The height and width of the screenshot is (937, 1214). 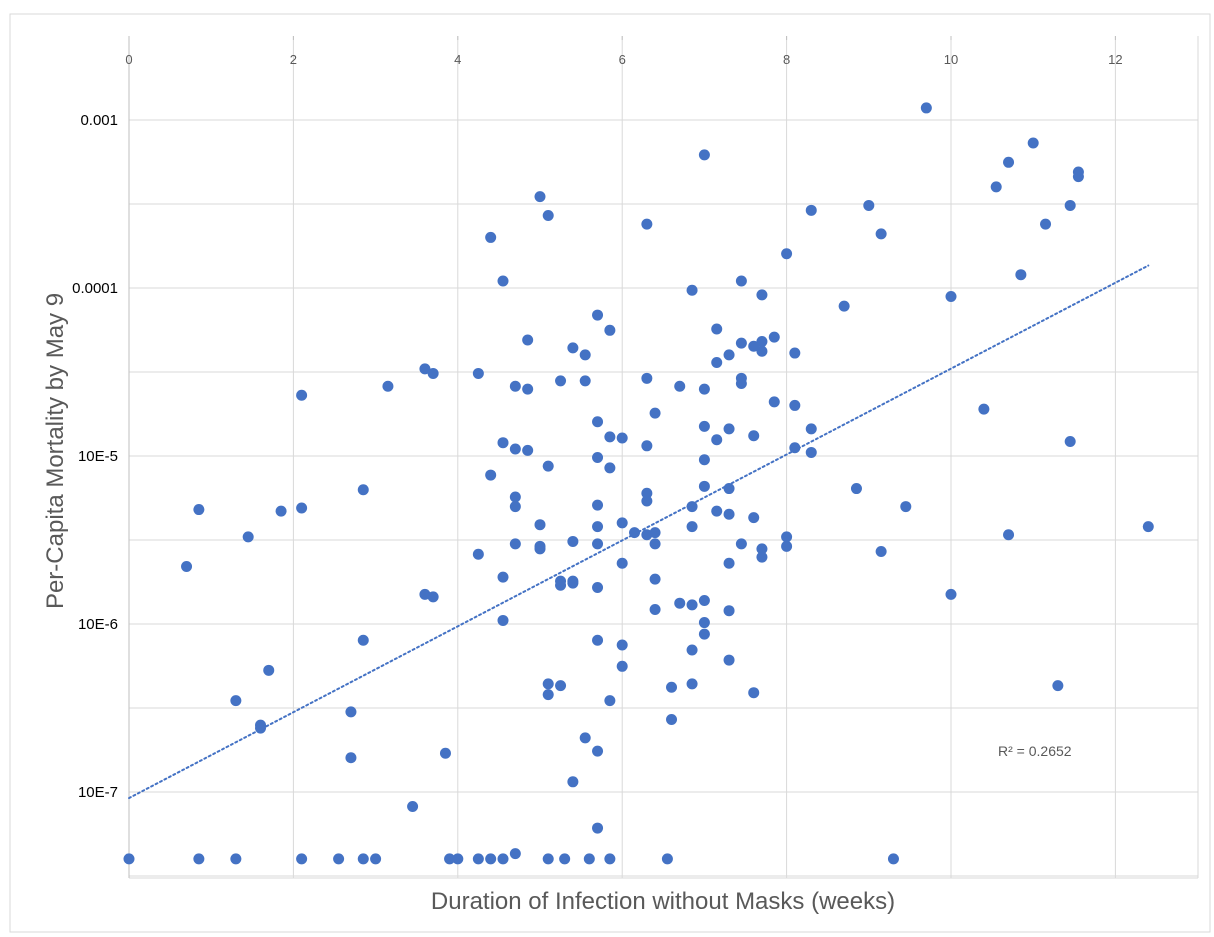 I want to click on y-tick-label: 10E-6, so click(x=98, y=624).